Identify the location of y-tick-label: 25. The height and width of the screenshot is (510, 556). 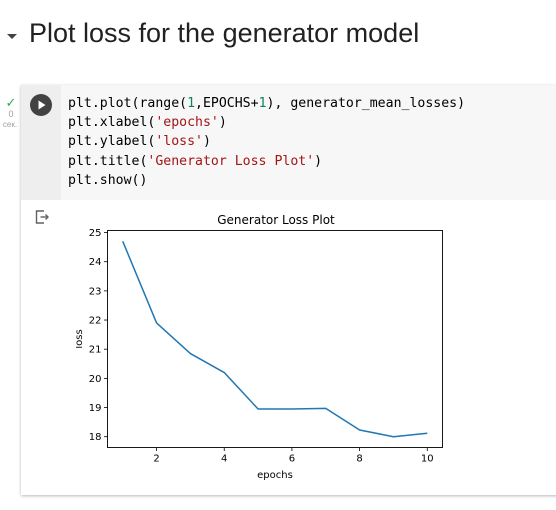
(95, 233).